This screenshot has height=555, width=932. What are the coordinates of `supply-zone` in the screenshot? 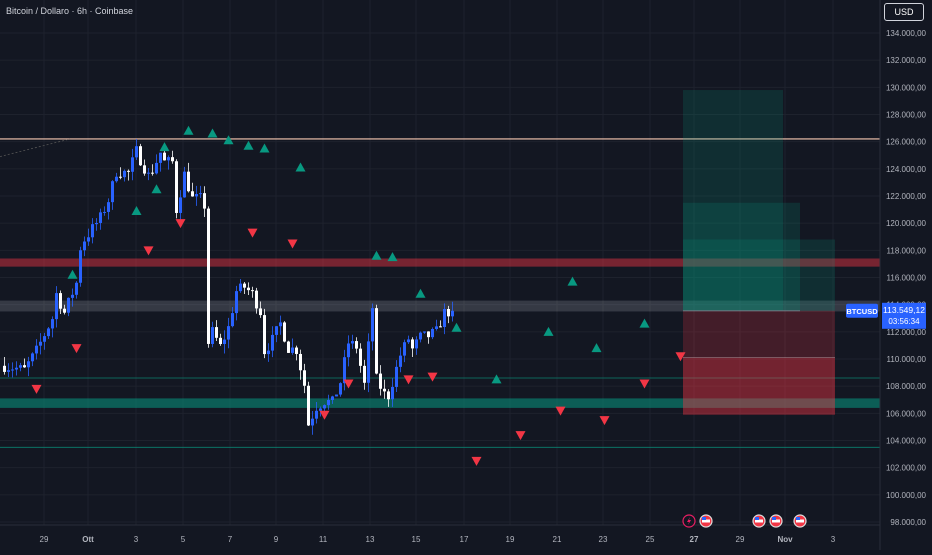 It's located at (440, 262).